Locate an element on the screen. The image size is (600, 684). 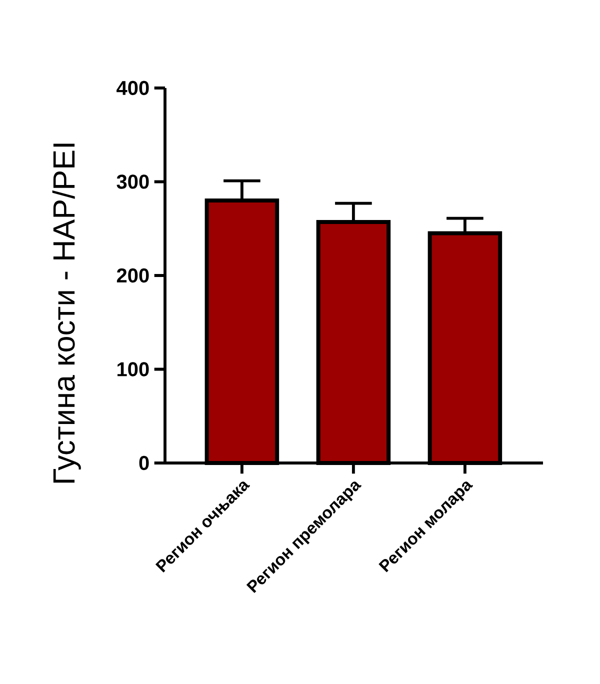
y-tick-label: 300 is located at coordinates (132, 181).